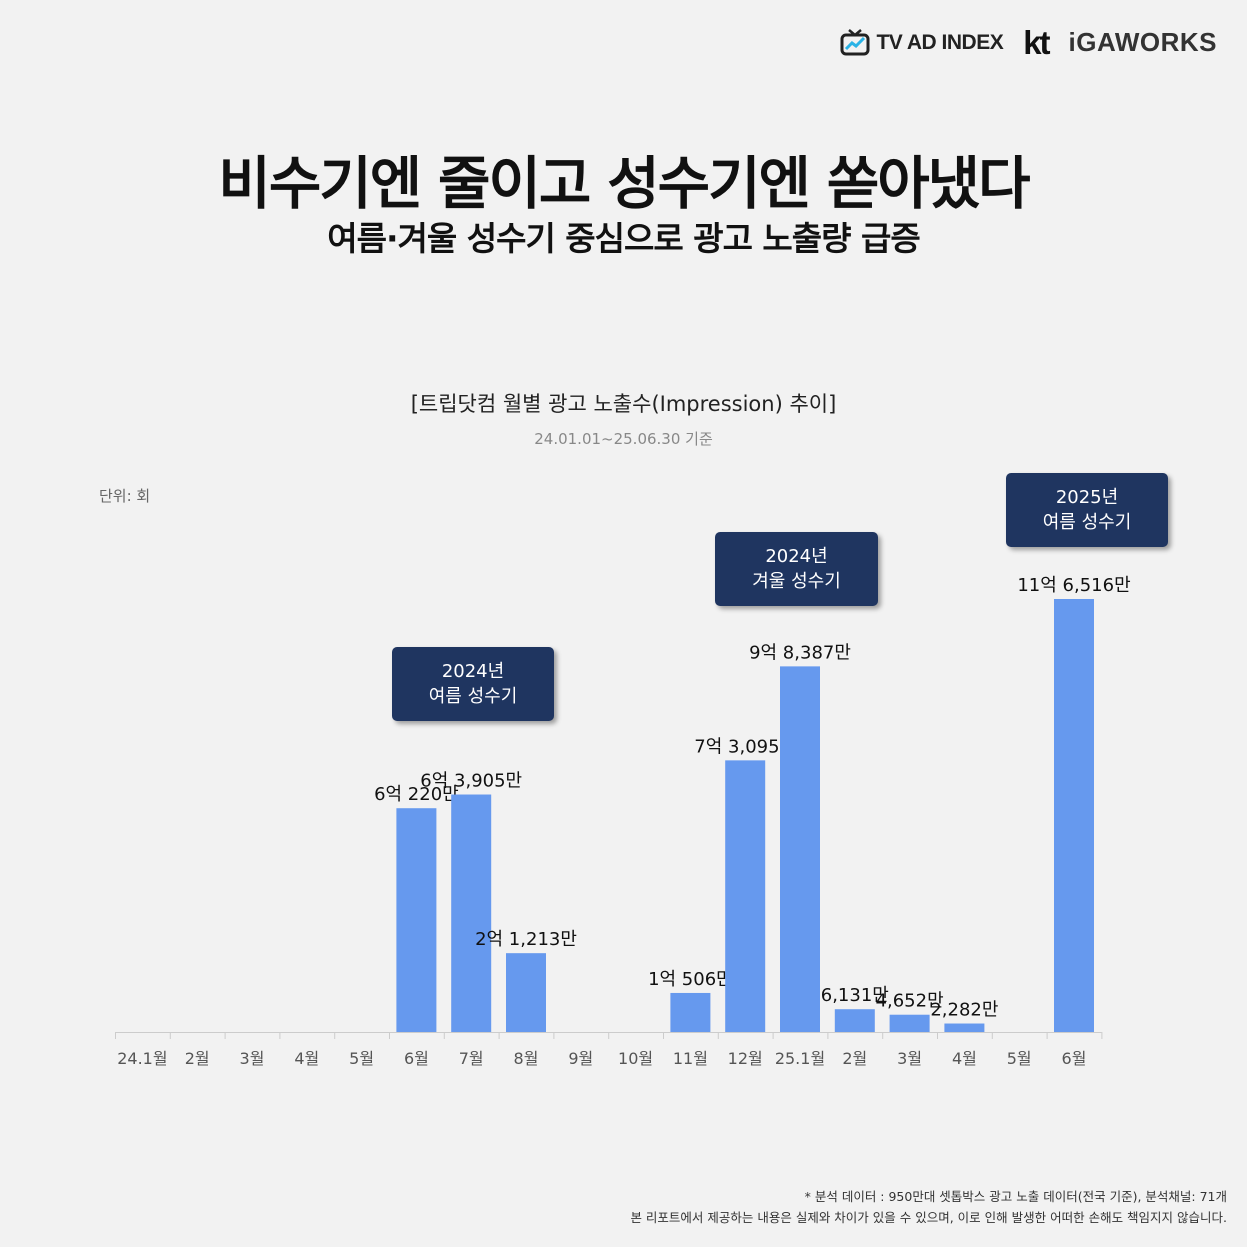 This screenshot has width=1247, height=1247. Describe the element at coordinates (624, 184) in the screenshot. I see `page-title: 비수기엔 줄이고 성수기엔 쏟아냈다` at that location.